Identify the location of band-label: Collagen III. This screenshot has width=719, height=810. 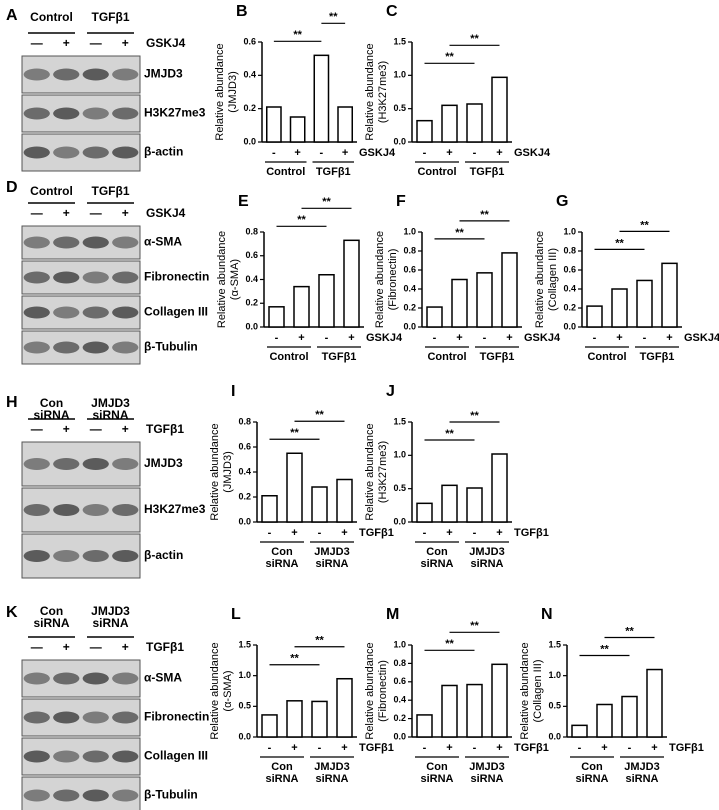
(176, 756).